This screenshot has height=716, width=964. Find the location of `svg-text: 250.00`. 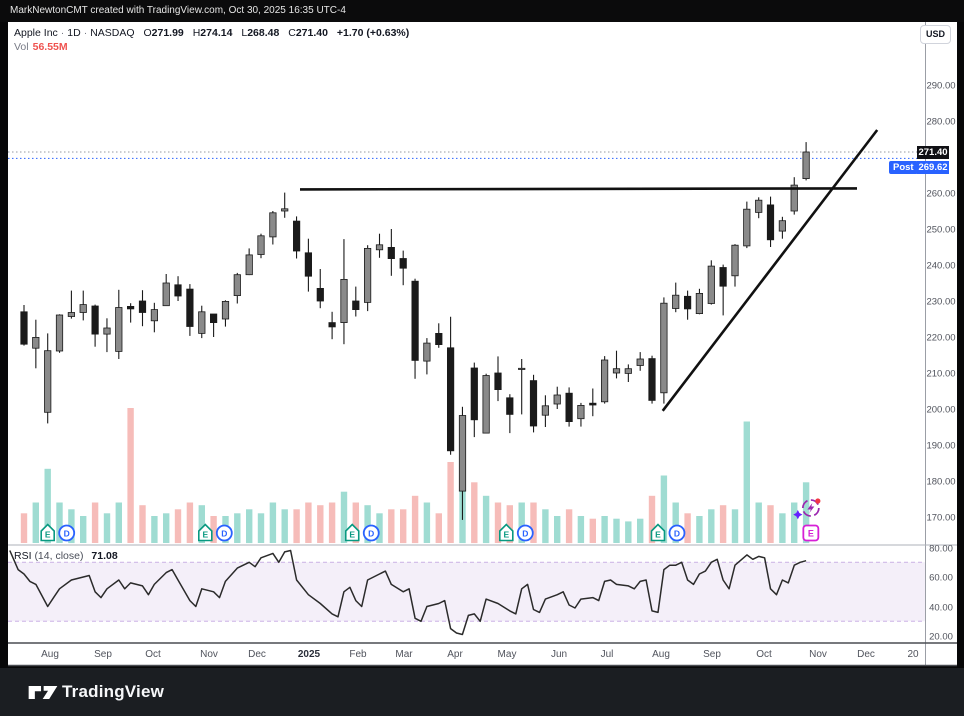

svg-text: 250.00 is located at coordinates (940, 230).